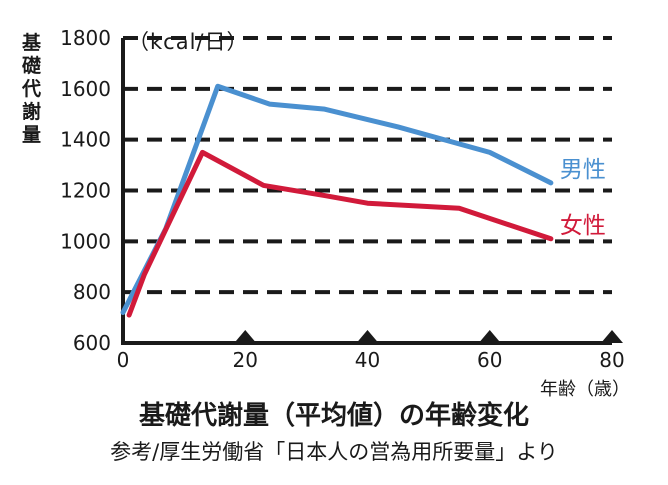 The width and height of the screenshot is (668, 485). I want to click on x-tick-label: 80, so click(611, 360).